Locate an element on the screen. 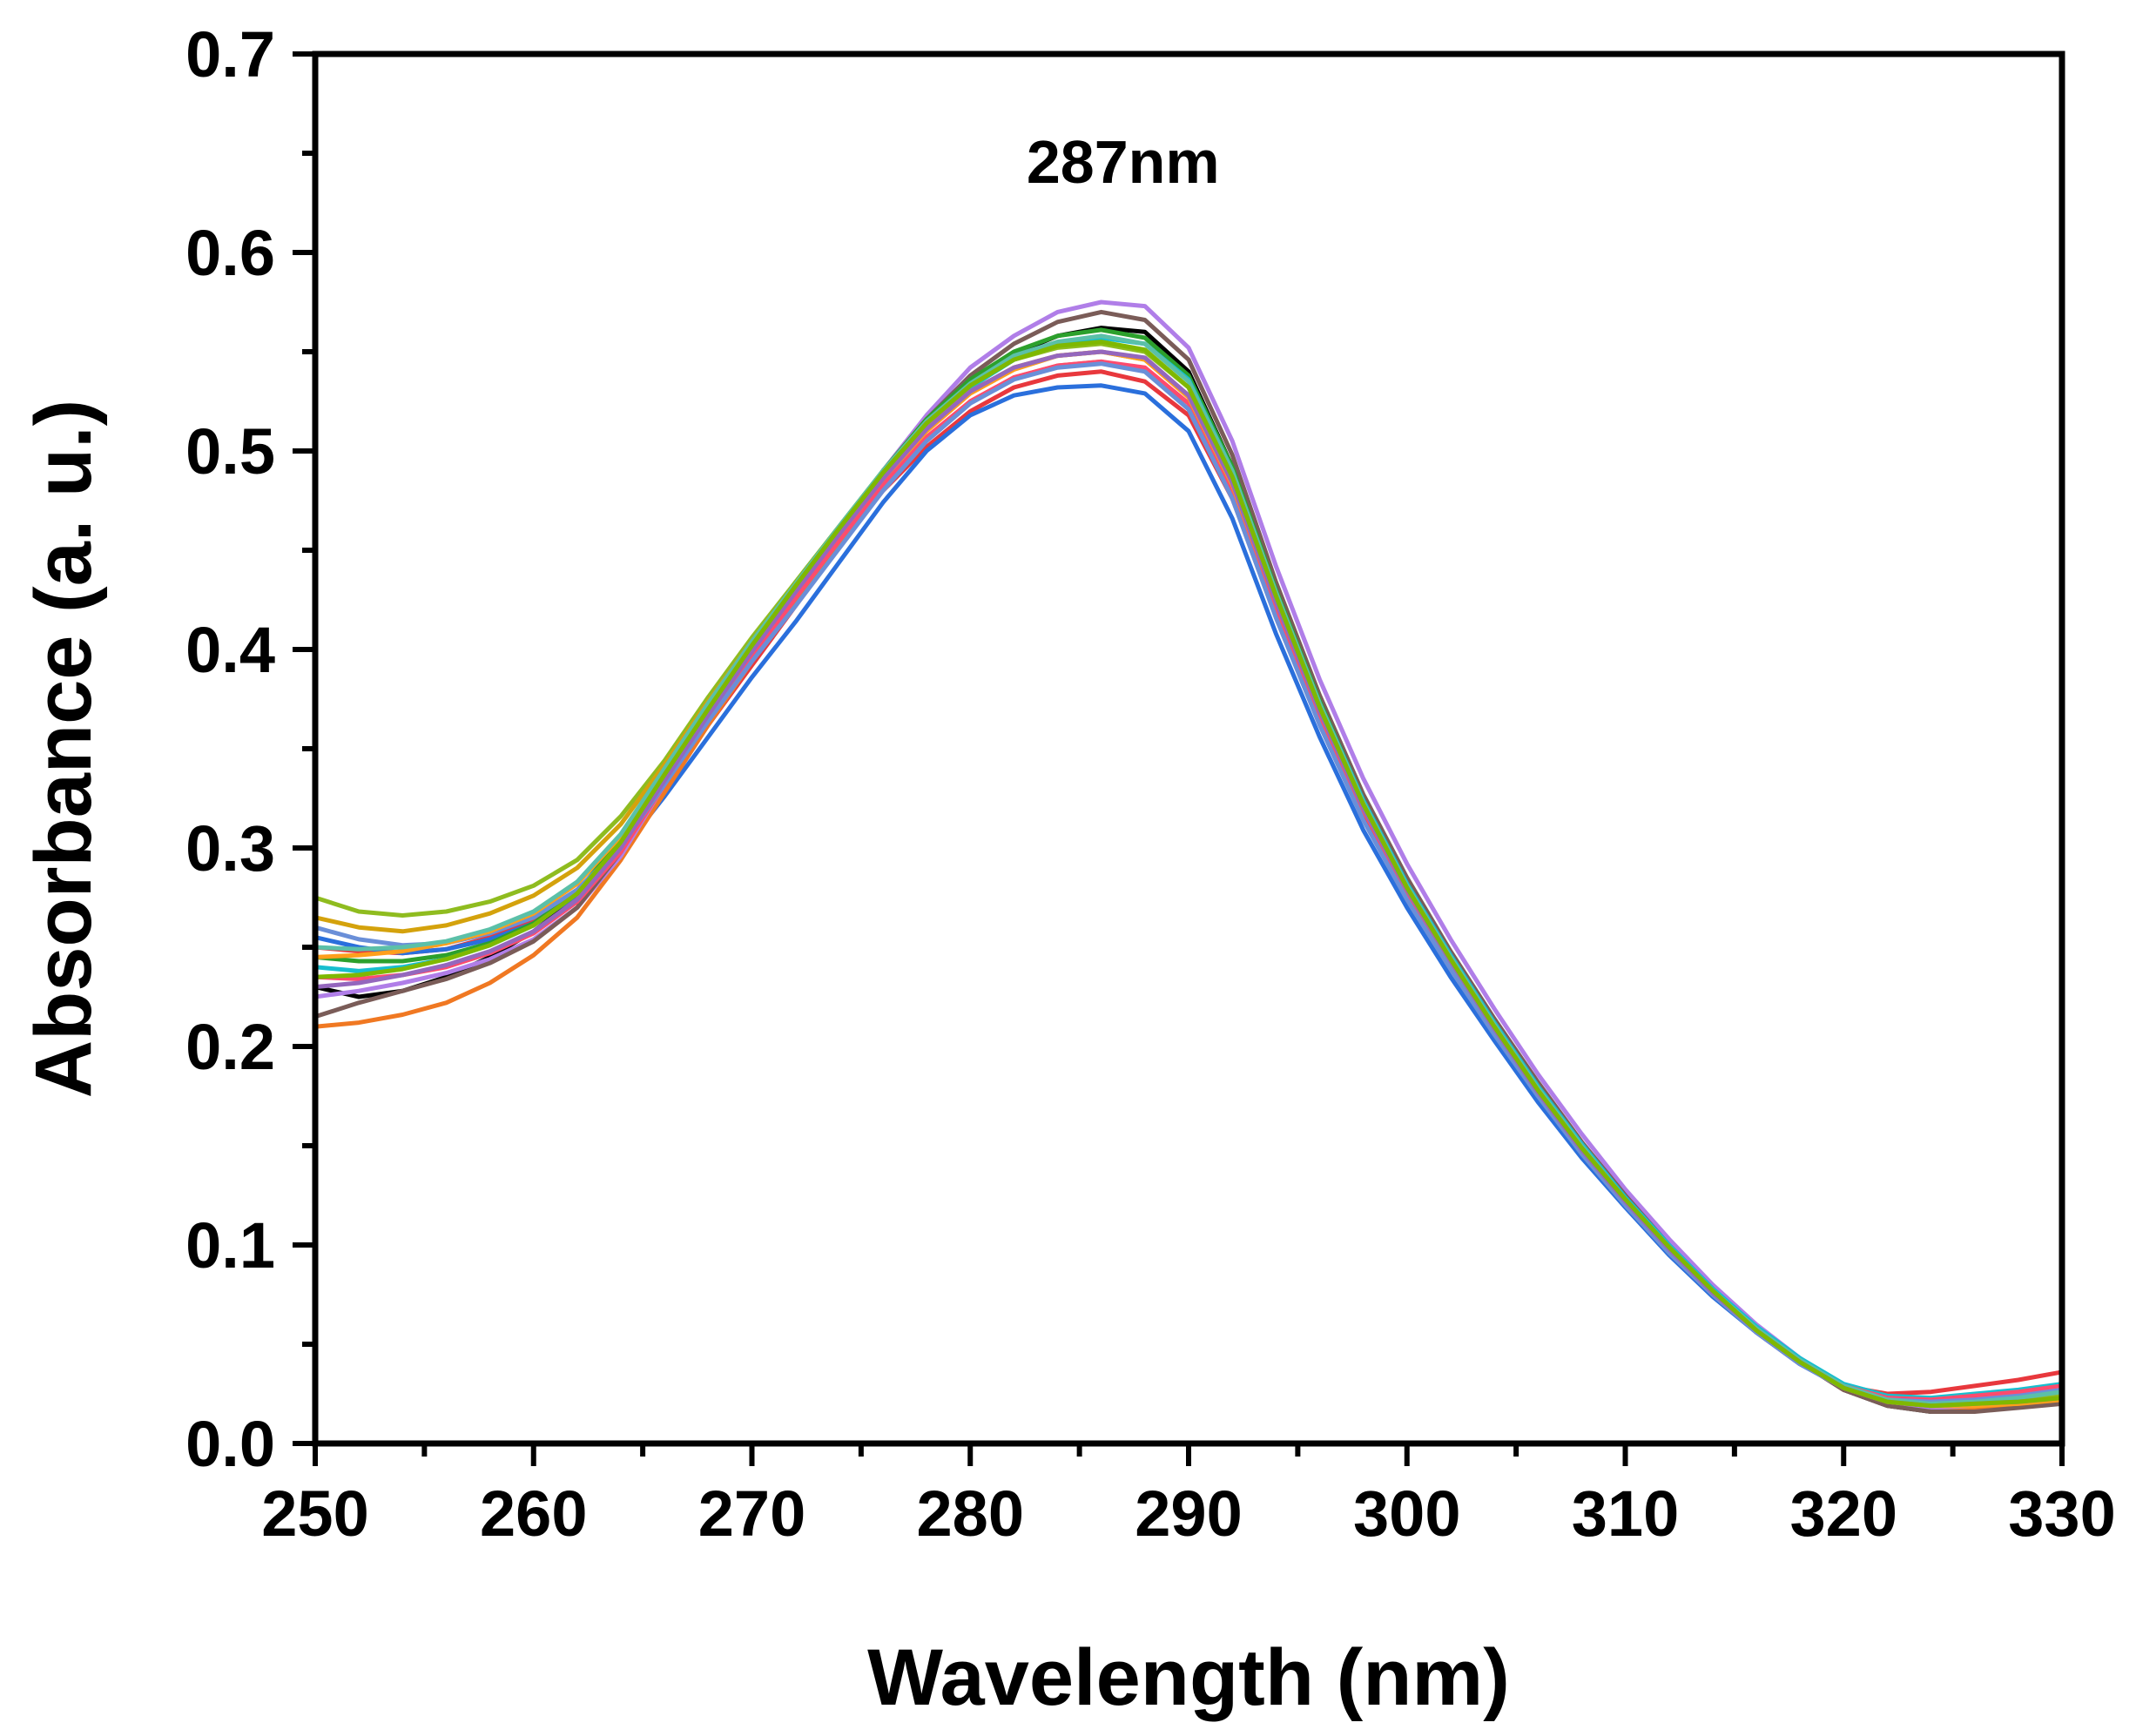  x-tick-label: 260 is located at coordinates (533, 1513).